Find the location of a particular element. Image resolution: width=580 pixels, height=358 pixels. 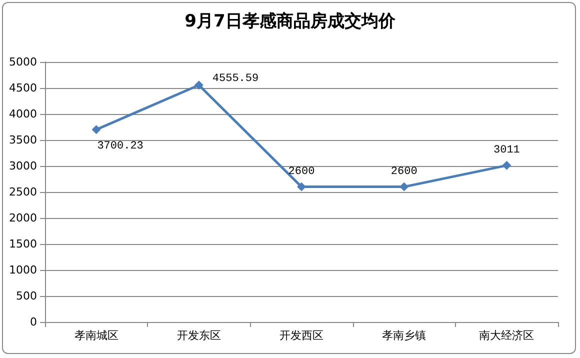

x-tick-label: 开发西区 is located at coordinates (302, 335).